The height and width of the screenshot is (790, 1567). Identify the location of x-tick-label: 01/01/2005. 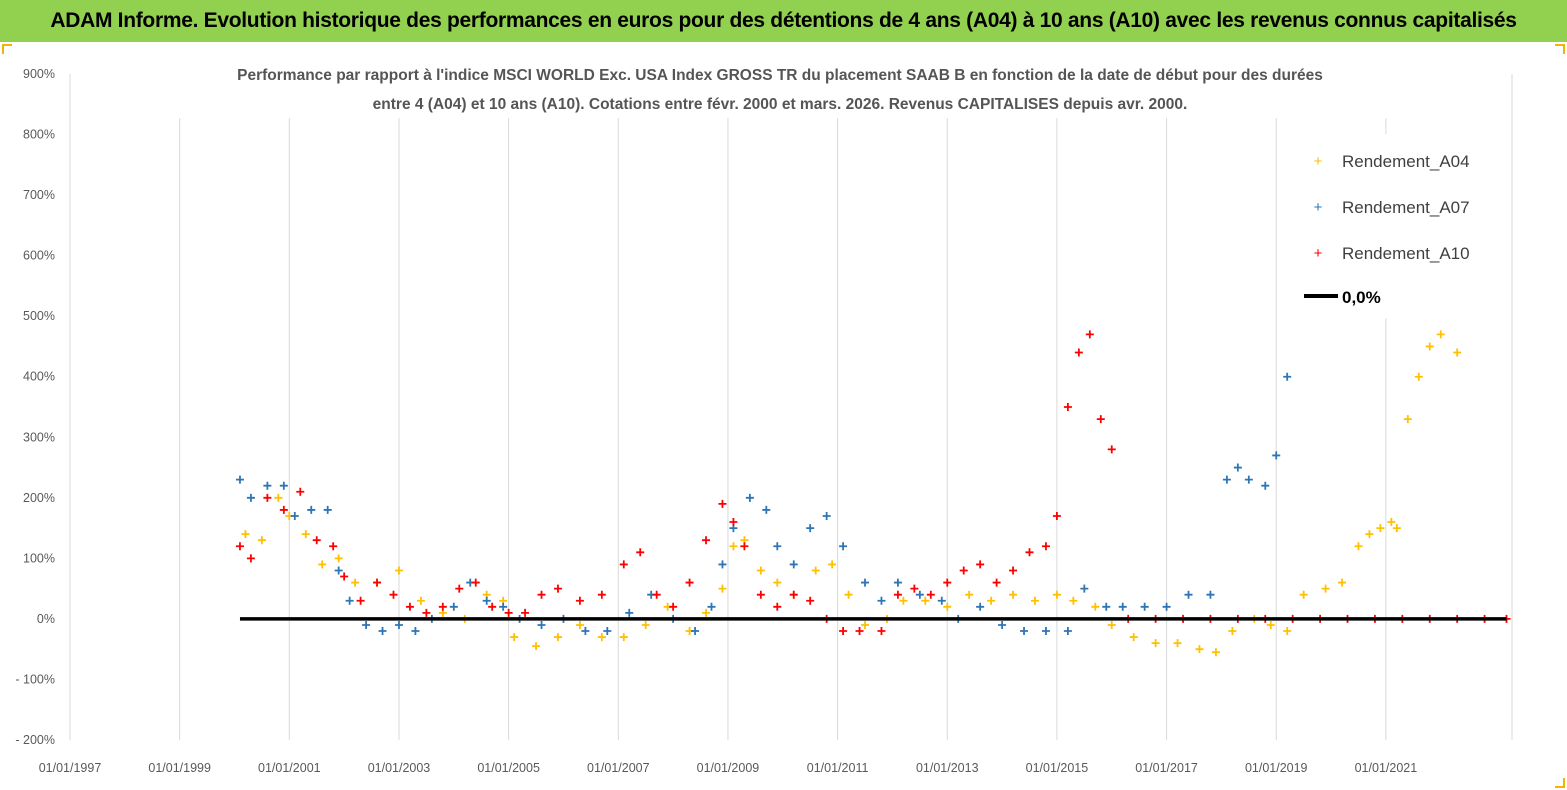
(508, 768).